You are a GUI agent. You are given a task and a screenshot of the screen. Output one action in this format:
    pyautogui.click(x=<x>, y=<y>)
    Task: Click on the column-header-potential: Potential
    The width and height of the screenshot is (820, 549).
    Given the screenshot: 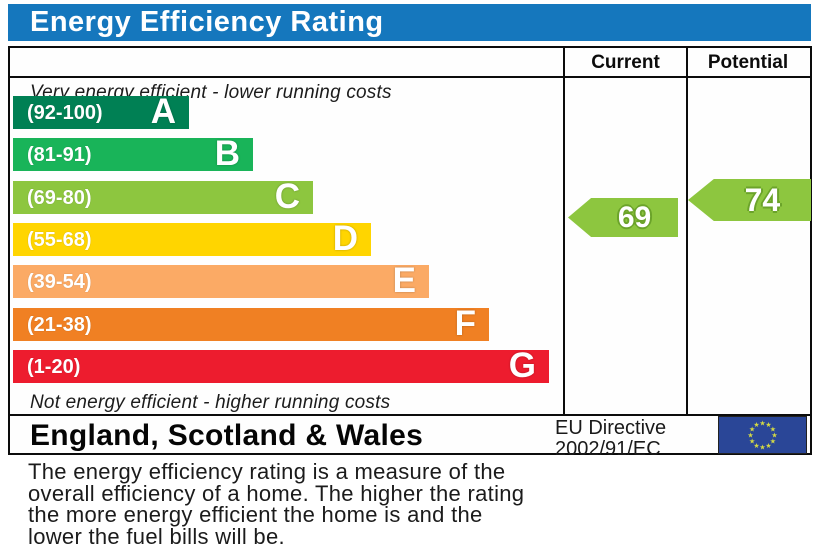 What is the action you would take?
    pyautogui.click(x=748, y=62)
    